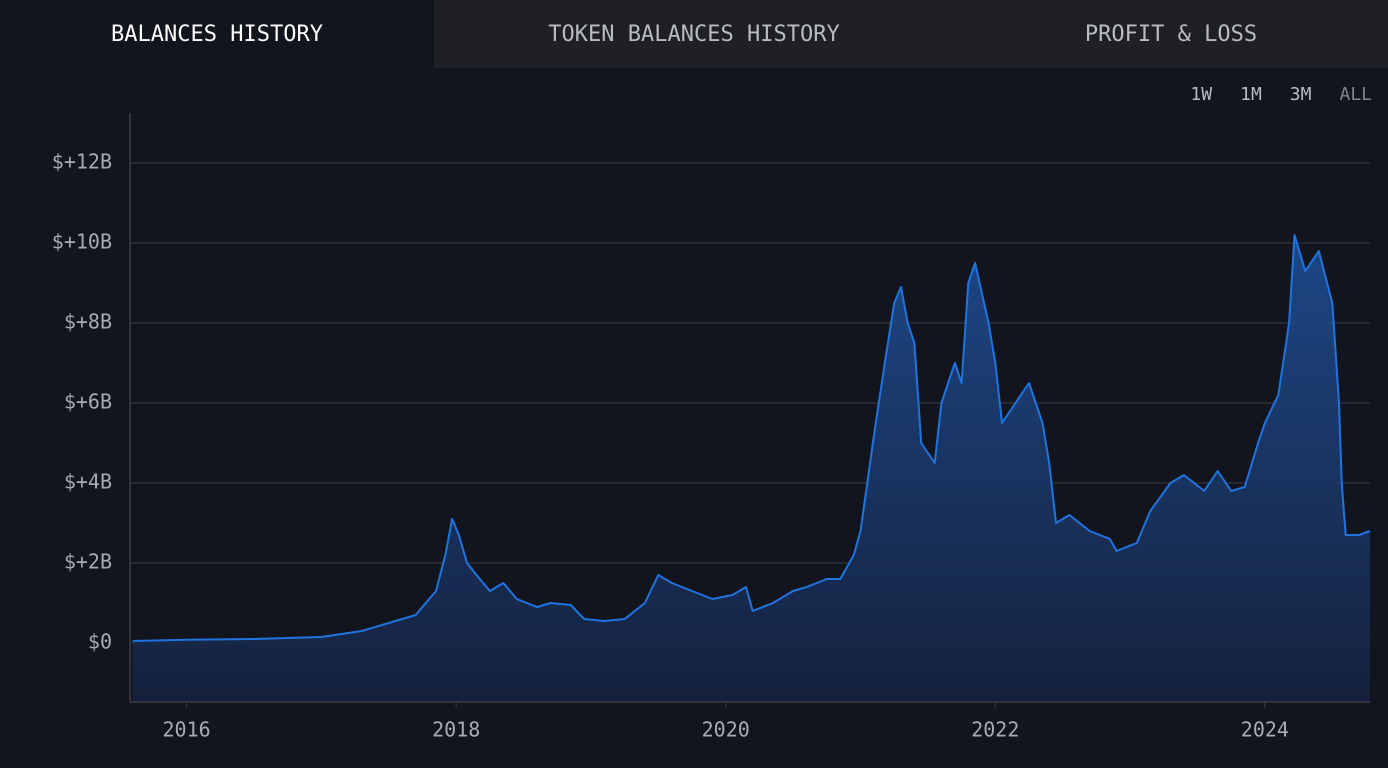  What do you see at coordinates (82, 162) in the screenshot?
I see `y-tick-label: $+12B` at bounding box center [82, 162].